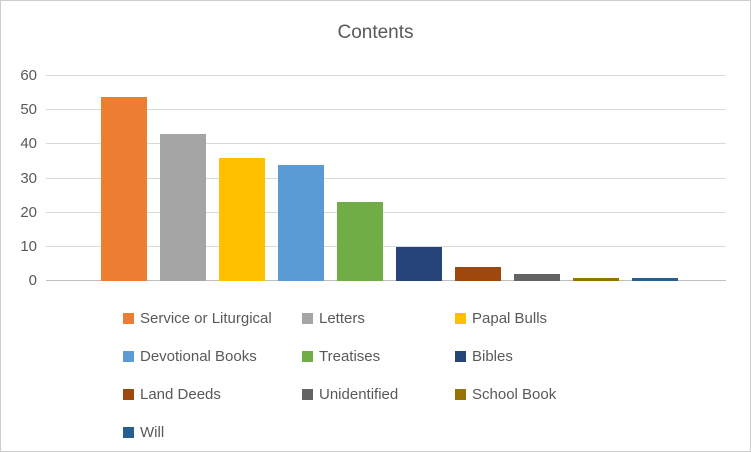 This screenshot has height=452, width=751. Describe the element at coordinates (212, 432) in the screenshot. I see `legend-item: Will` at that location.